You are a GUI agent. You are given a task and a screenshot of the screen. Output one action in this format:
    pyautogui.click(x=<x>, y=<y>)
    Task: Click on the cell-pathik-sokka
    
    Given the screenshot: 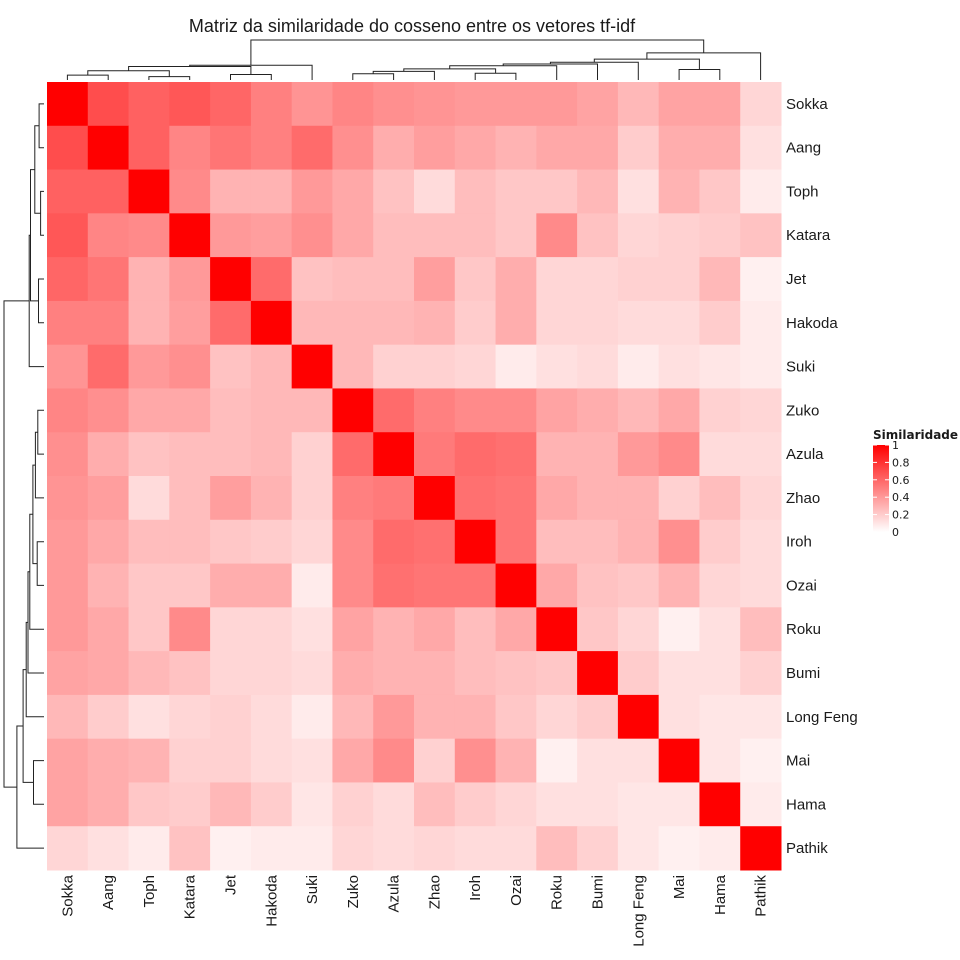 What is the action you would take?
    pyautogui.click(x=68, y=848)
    